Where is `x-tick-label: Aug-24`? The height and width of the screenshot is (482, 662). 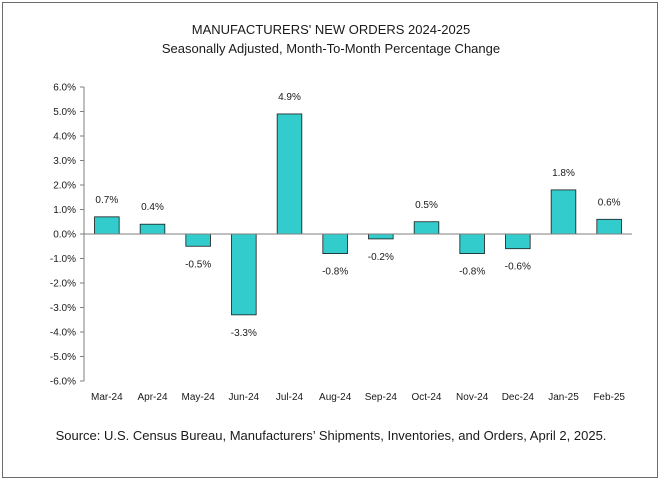 x-tick-label: Aug-24 is located at coordinates (335, 397).